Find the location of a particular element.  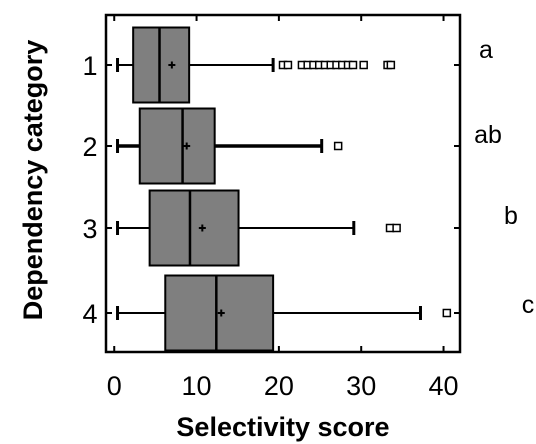

group-letter: b is located at coordinates (511, 216).